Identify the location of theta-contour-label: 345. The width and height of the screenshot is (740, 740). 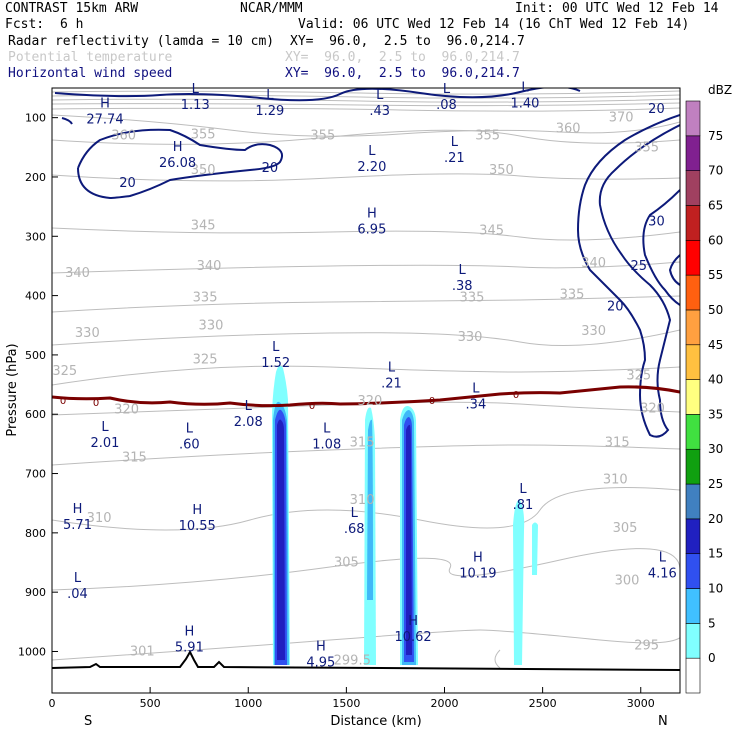
(491, 230).